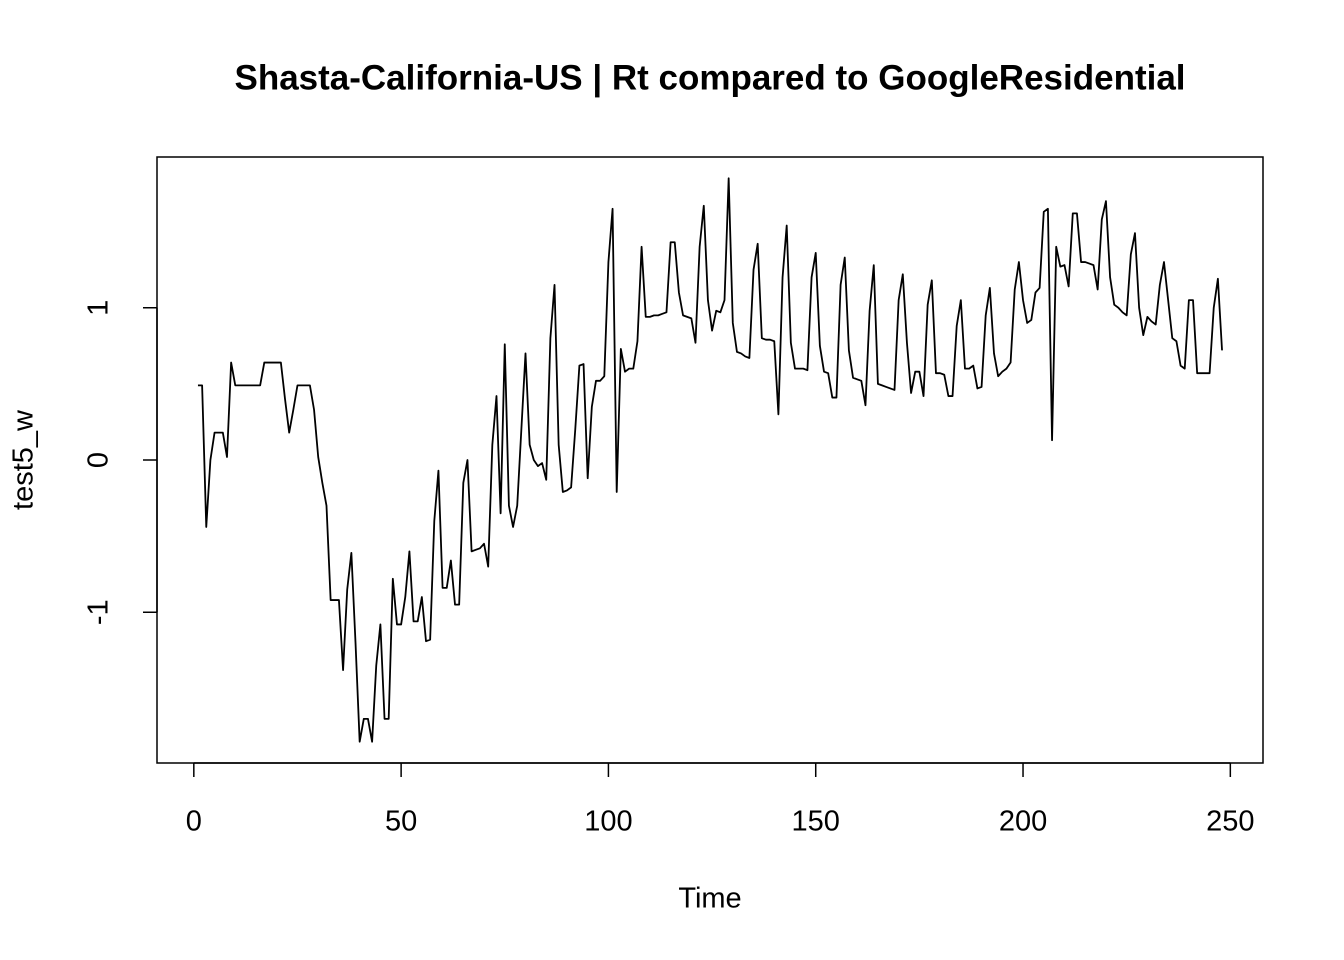  I want to click on x-tick-label: 50, so click(401, 822).